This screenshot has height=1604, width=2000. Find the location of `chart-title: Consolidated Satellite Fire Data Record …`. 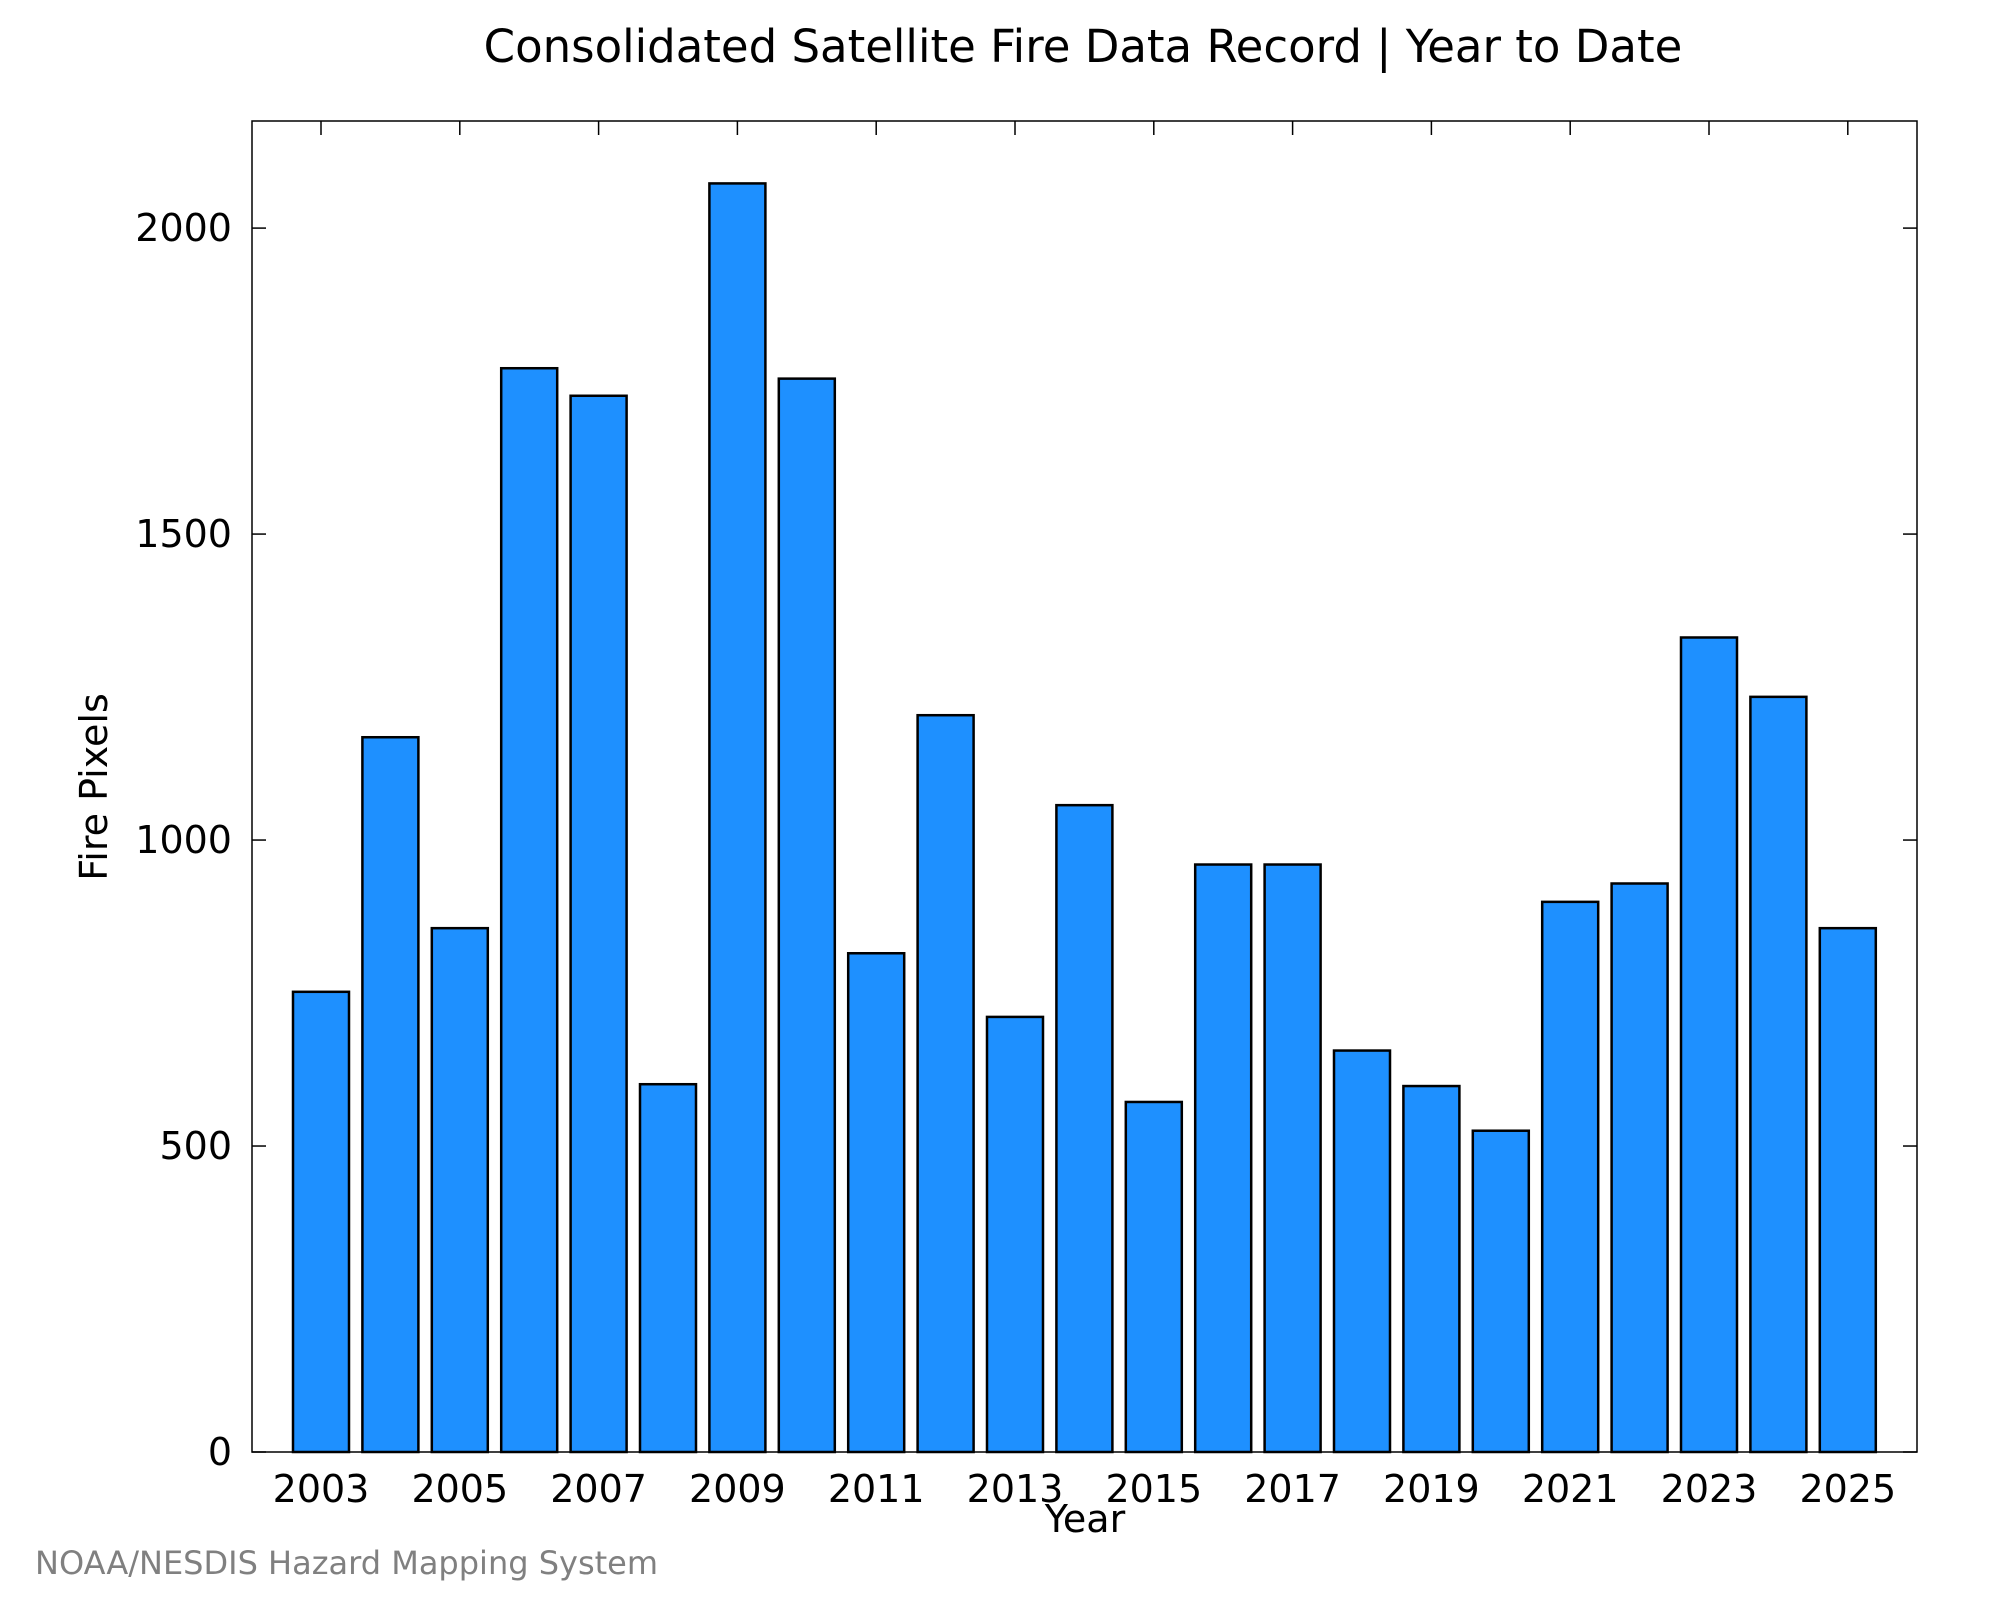

chart-title: Consolidated Satellite Fire Data Record … is located at coordinates (1083, 46).